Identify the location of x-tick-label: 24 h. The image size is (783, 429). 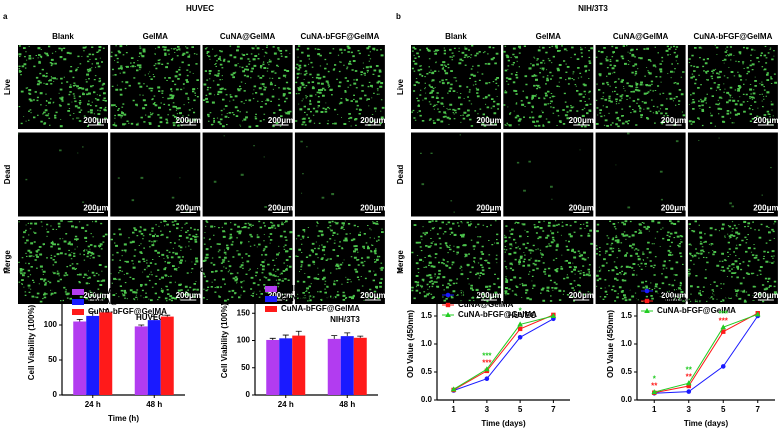
(286, 404).